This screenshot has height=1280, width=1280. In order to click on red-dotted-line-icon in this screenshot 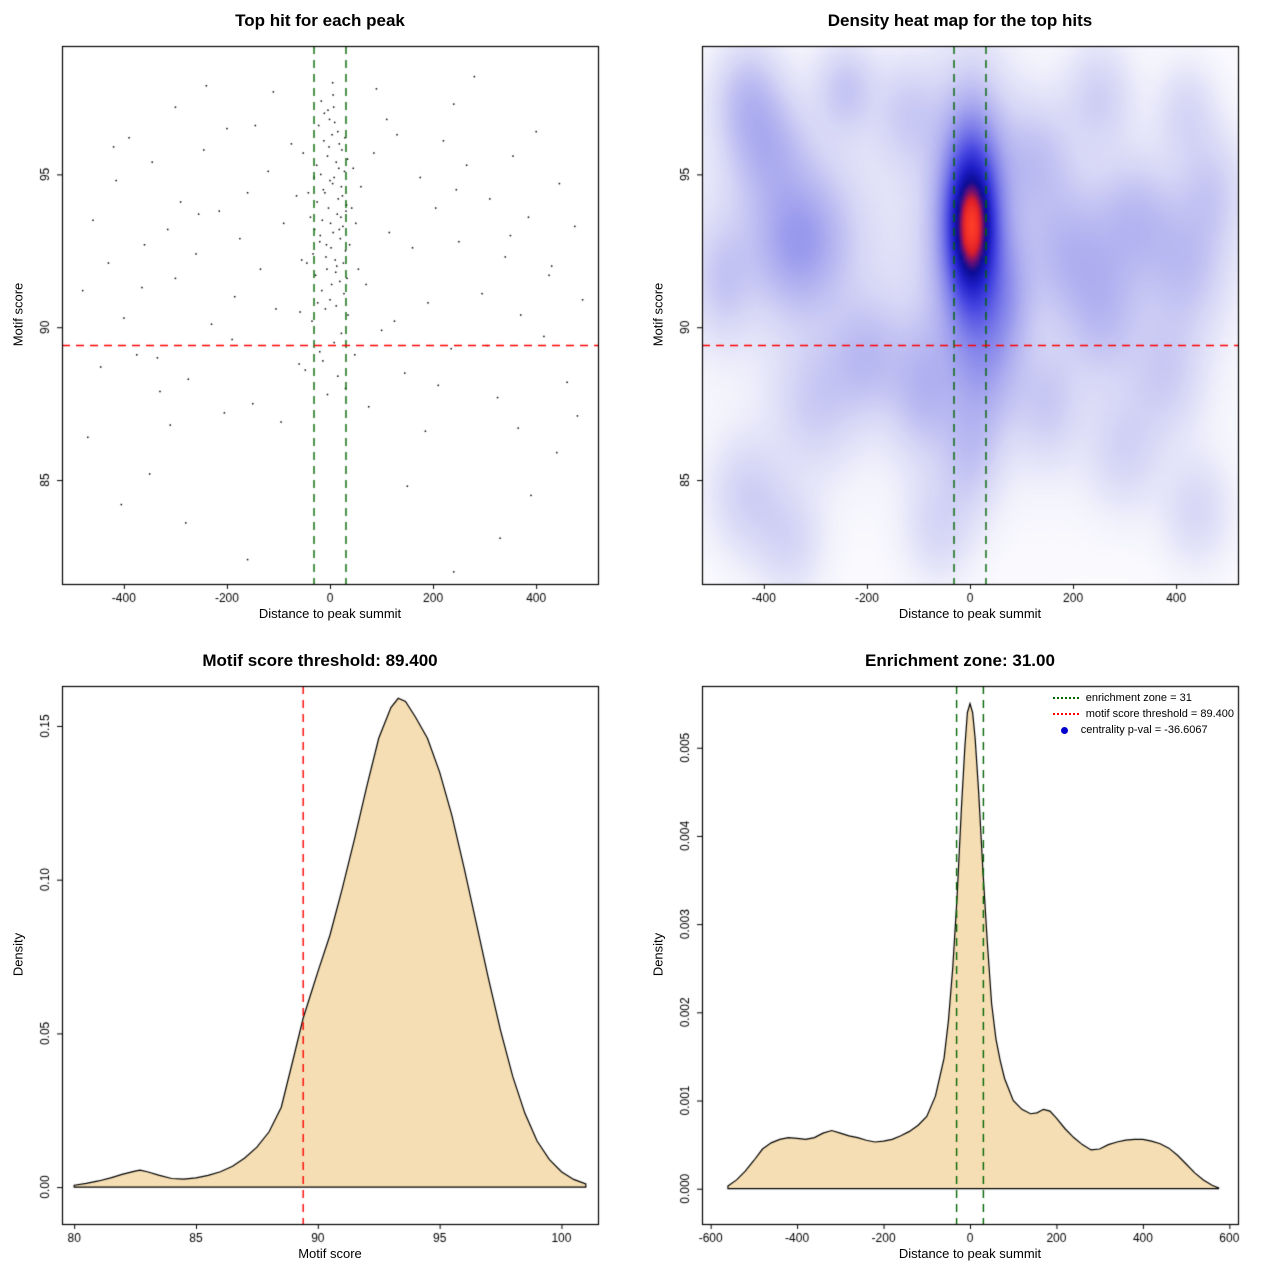, I will do `click(1065, 714)`.